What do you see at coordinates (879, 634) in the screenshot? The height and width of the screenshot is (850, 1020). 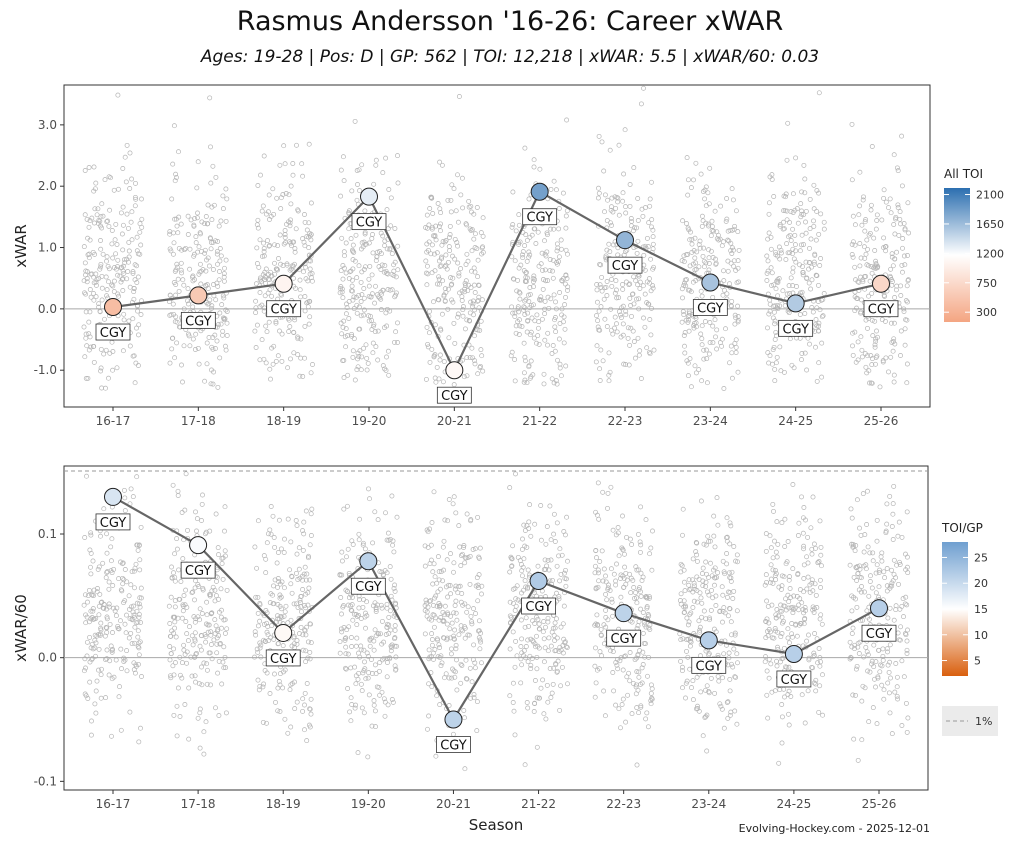 I see `team-label-text: CGY` at bounding box center [879, 634].